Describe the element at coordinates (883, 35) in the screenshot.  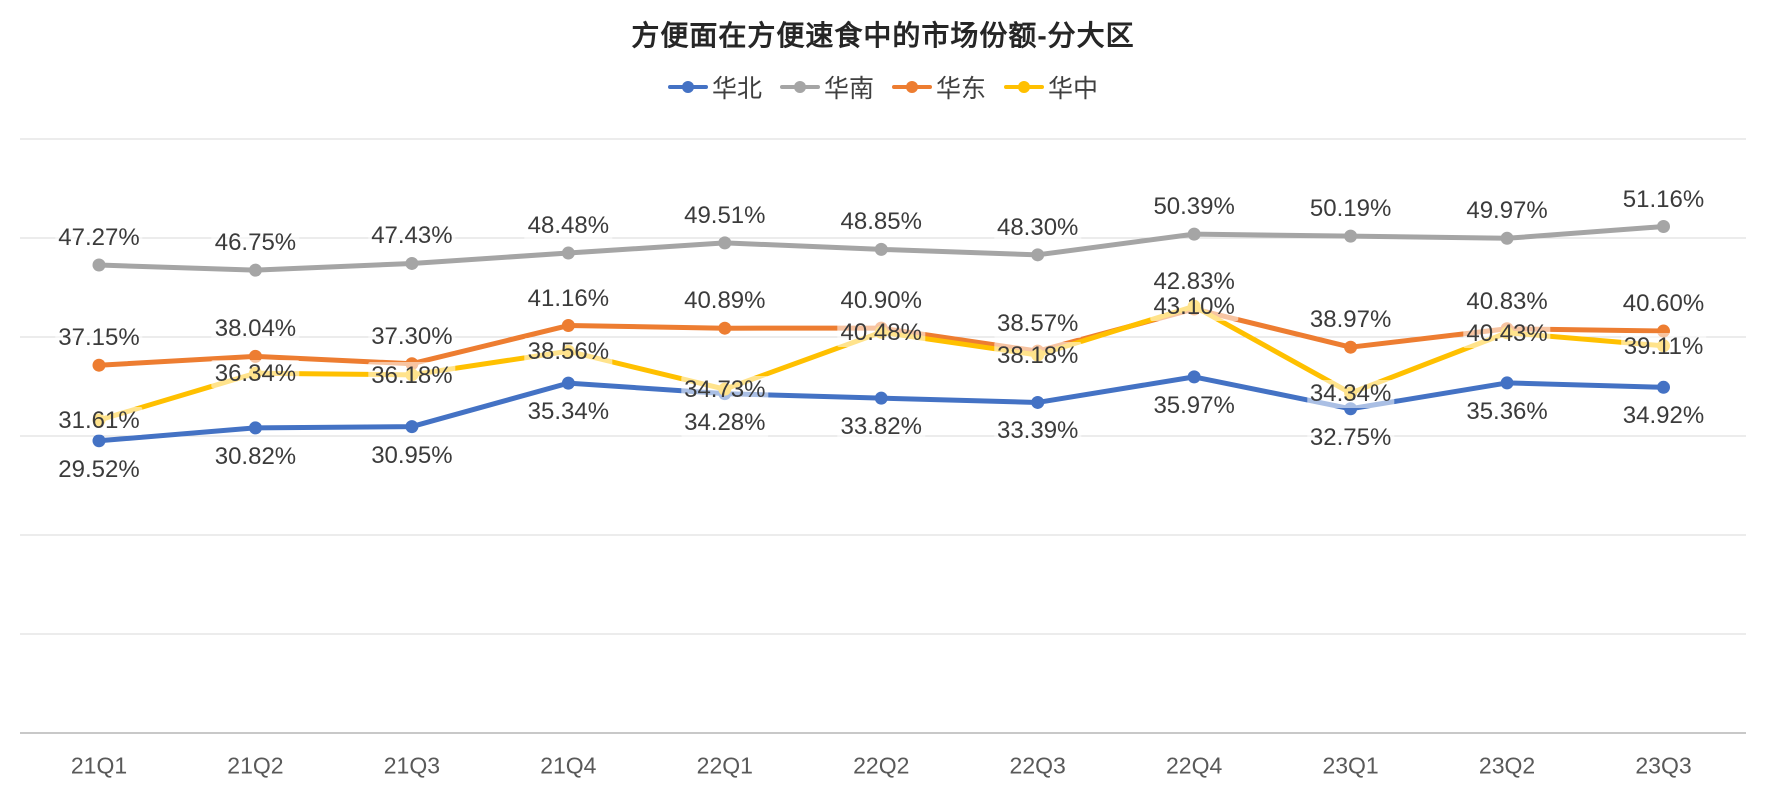
I see `chart-title: 方便面在方便速食中的市场份额-分大区` at that location.